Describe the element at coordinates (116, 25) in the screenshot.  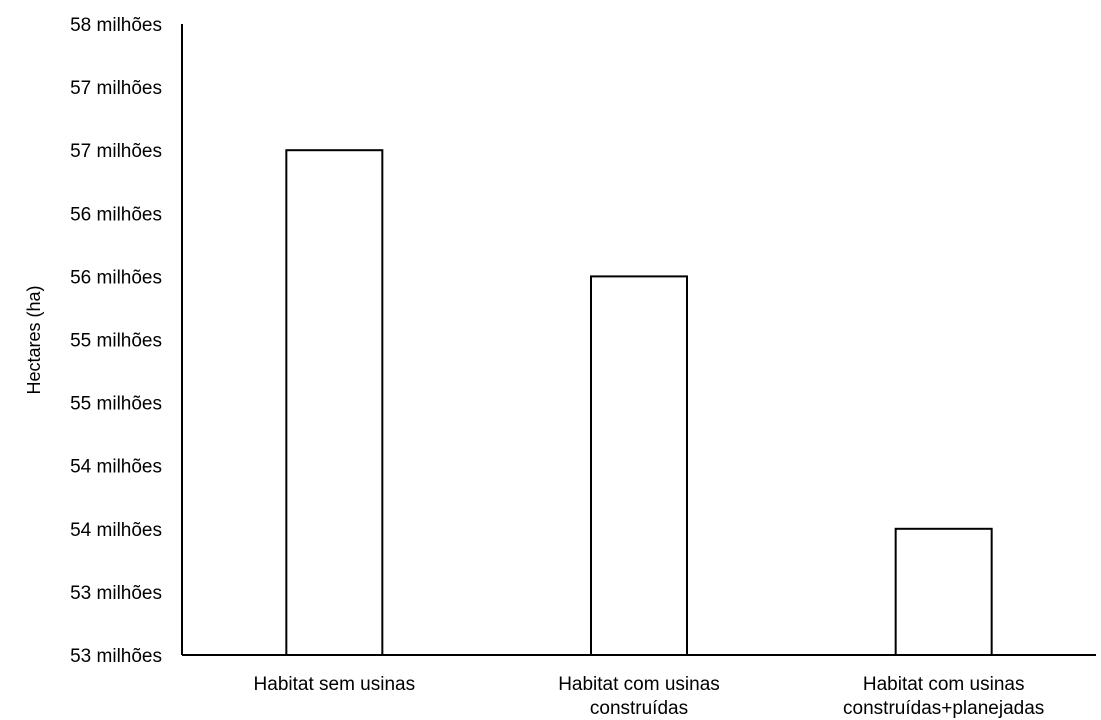
I see `y-tick-label: 58 milhões` at that location.